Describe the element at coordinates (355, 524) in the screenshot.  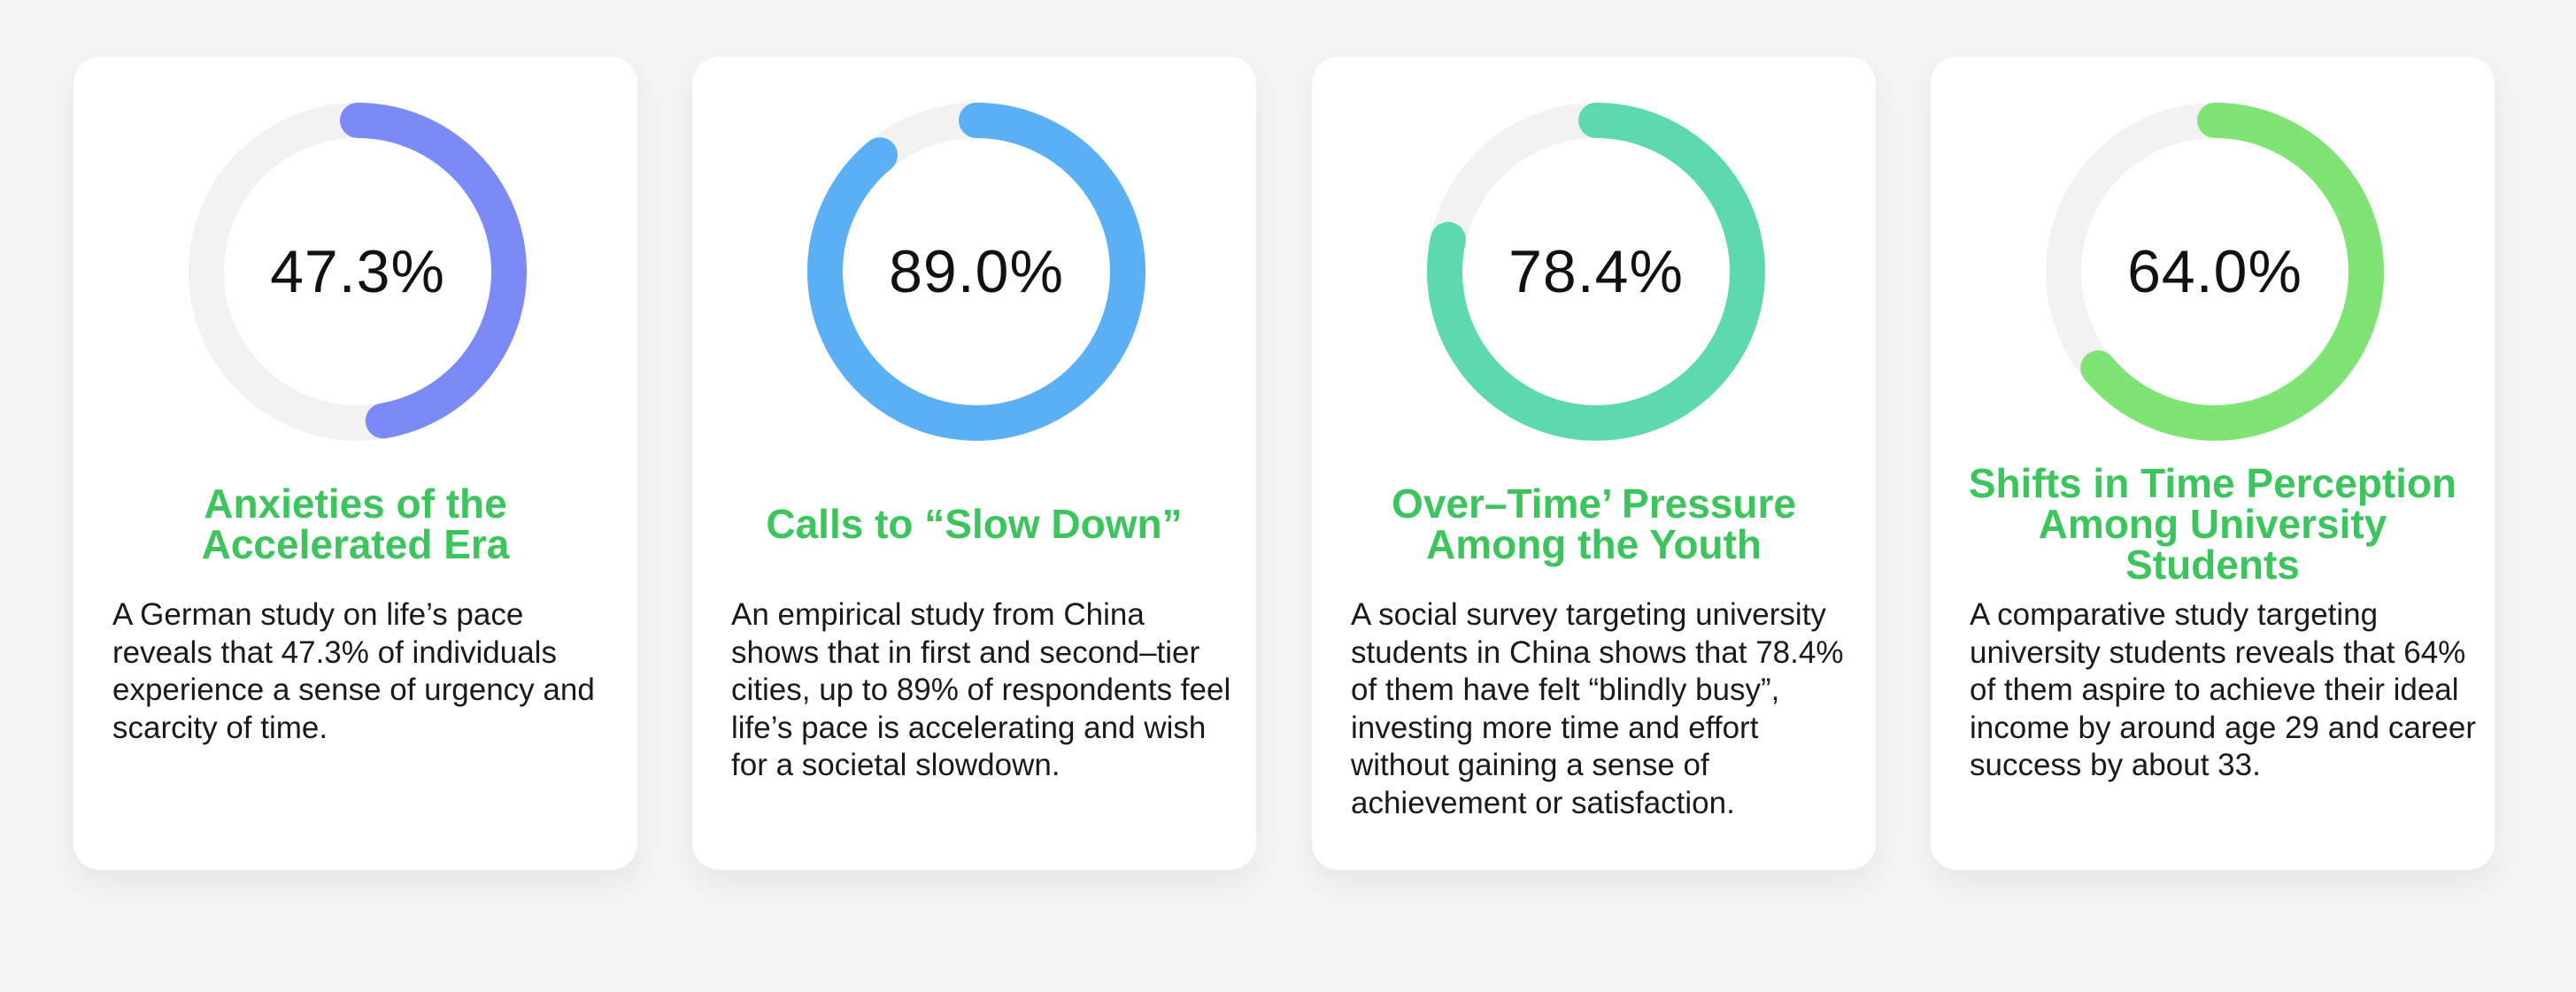
I see `card-title: Anxieties of the Accelerated Era` at that location.